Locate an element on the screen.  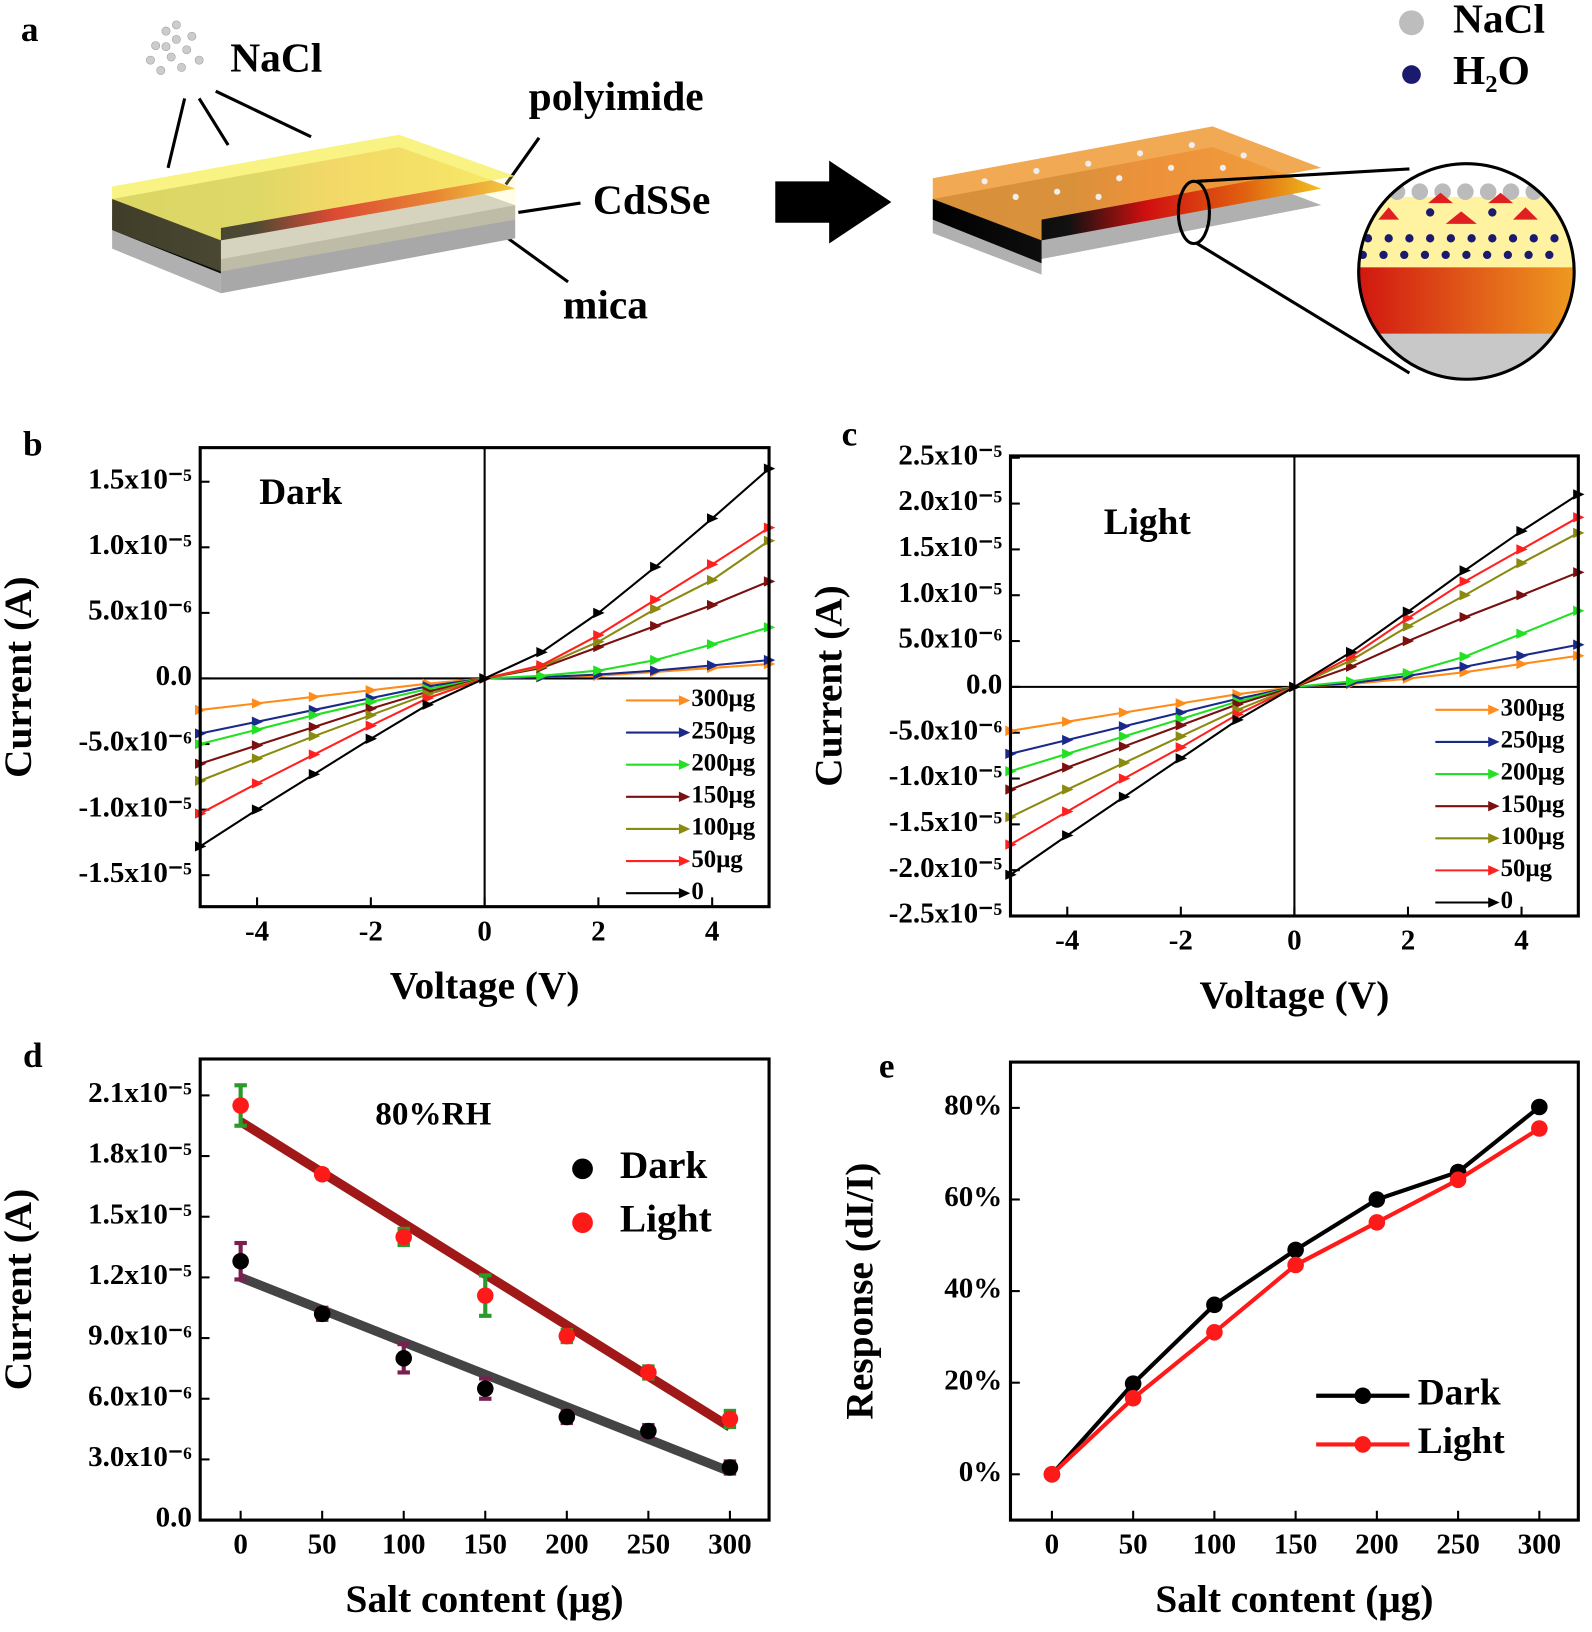
y-tick-label: 20% is located at coordinates (973, 1380).